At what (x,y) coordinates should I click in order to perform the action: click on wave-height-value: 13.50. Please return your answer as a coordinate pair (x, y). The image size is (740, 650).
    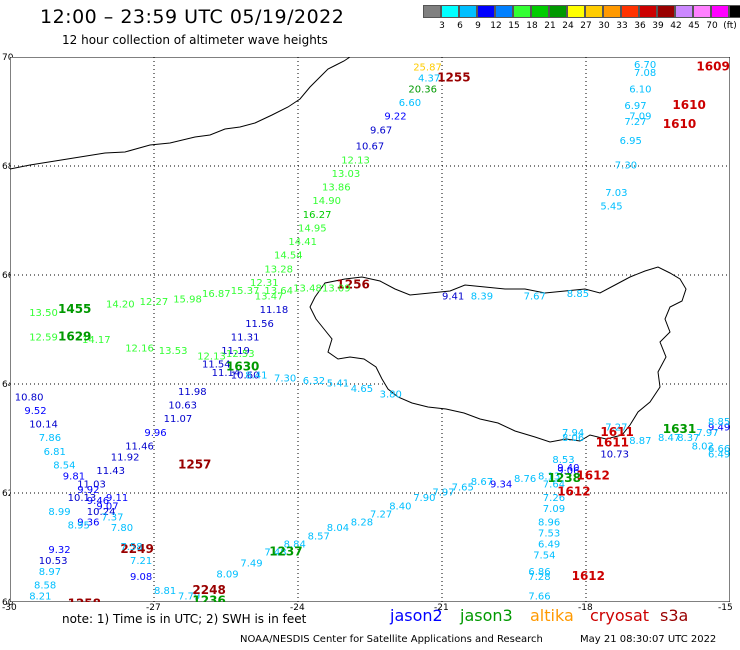
    Looking at the image, I should click on (43, 313).